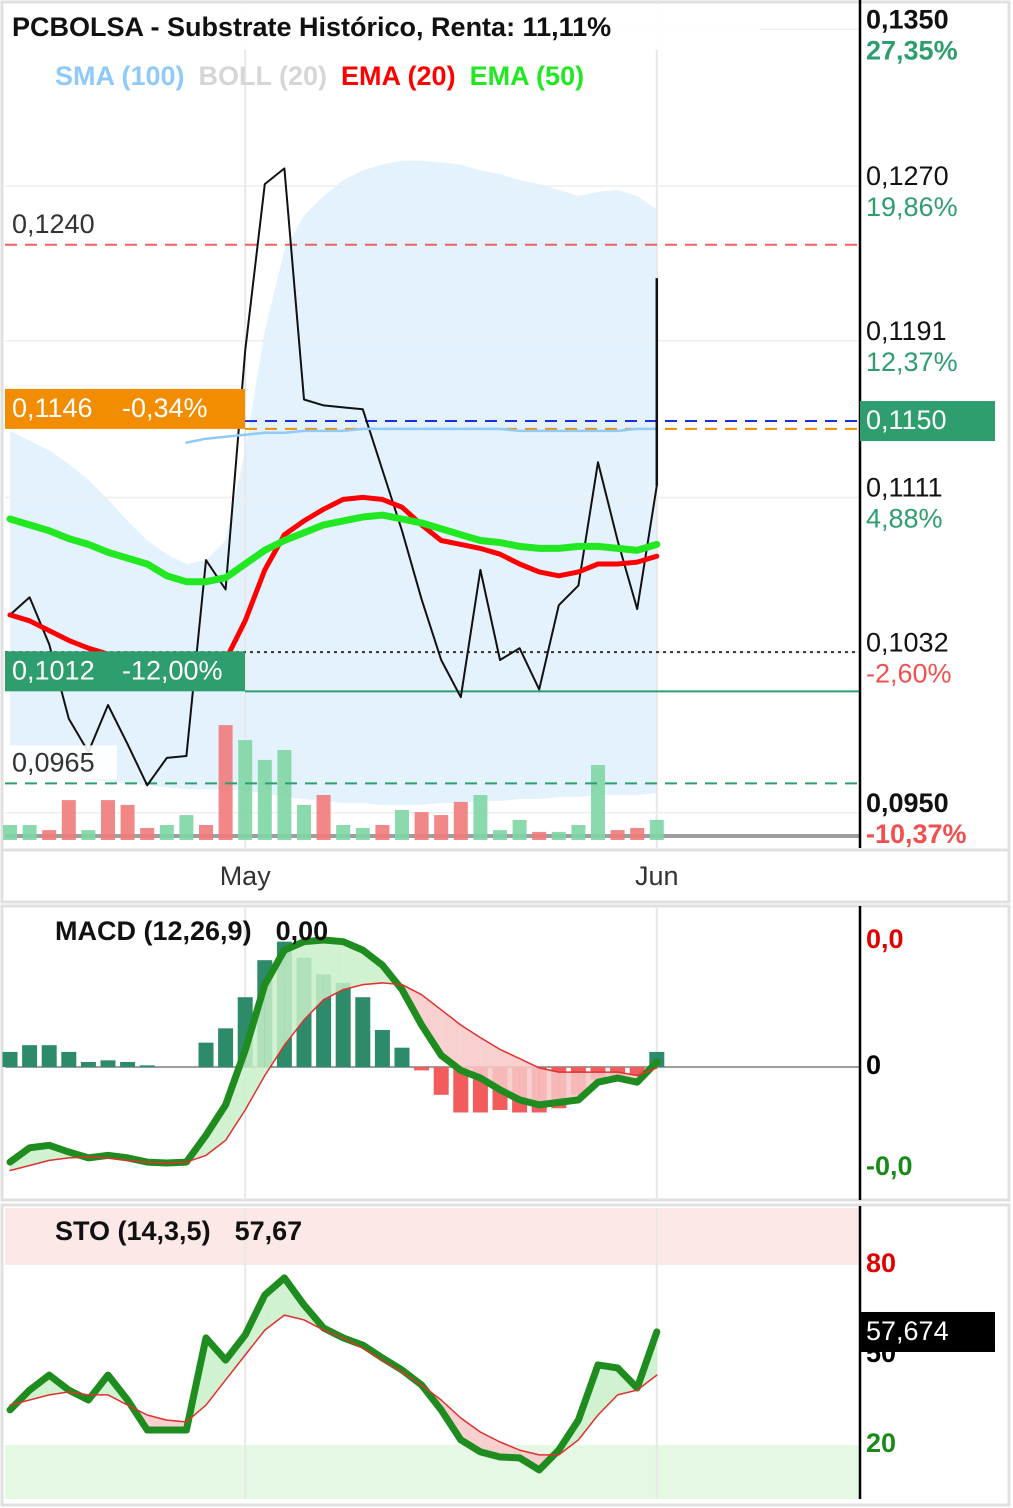  Describe the element at coordinates (909, 673) in the screenshot. I see `y-tick-change: -2,60%` at that location.